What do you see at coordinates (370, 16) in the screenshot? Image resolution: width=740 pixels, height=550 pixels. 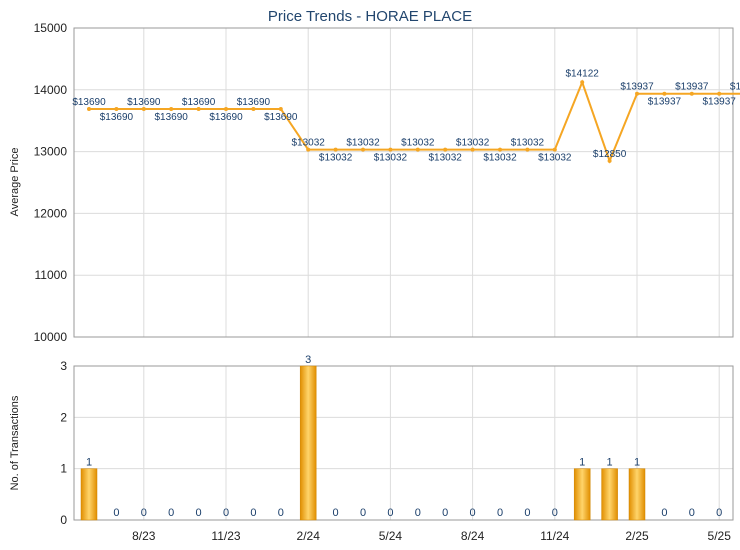 I see `chart-title: Price Trends - HORAE PLACE` at bounding box center [370, 16].